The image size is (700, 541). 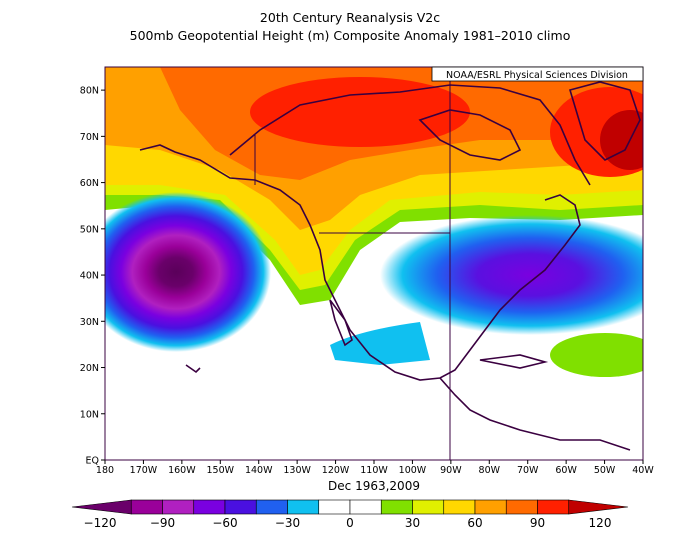 I want to click on lon-tick-label: 140W, so click(x=259, y=470).